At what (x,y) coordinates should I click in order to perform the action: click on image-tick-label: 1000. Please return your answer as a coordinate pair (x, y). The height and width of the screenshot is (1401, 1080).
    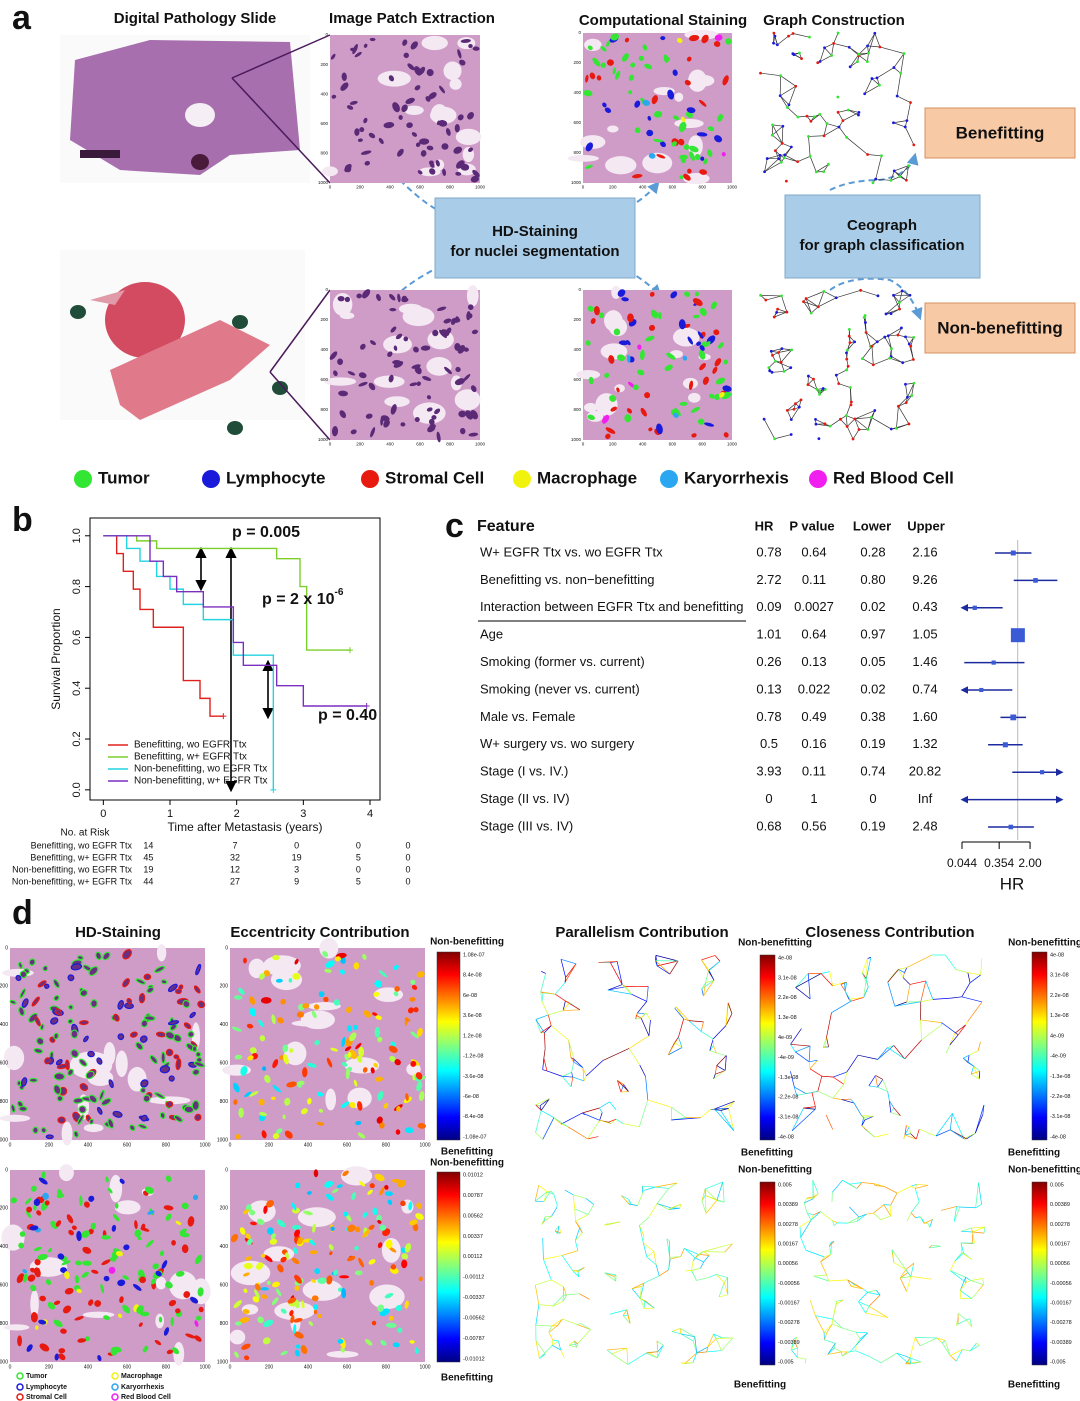
    Looking at the image, I should click on (222, 1362).